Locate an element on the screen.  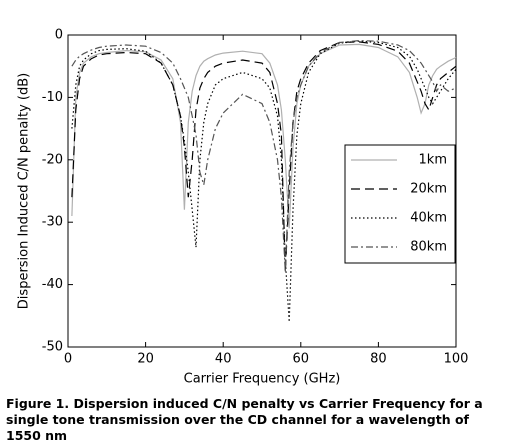
y-tick-label: -10 is located at coordinates (52, 97).